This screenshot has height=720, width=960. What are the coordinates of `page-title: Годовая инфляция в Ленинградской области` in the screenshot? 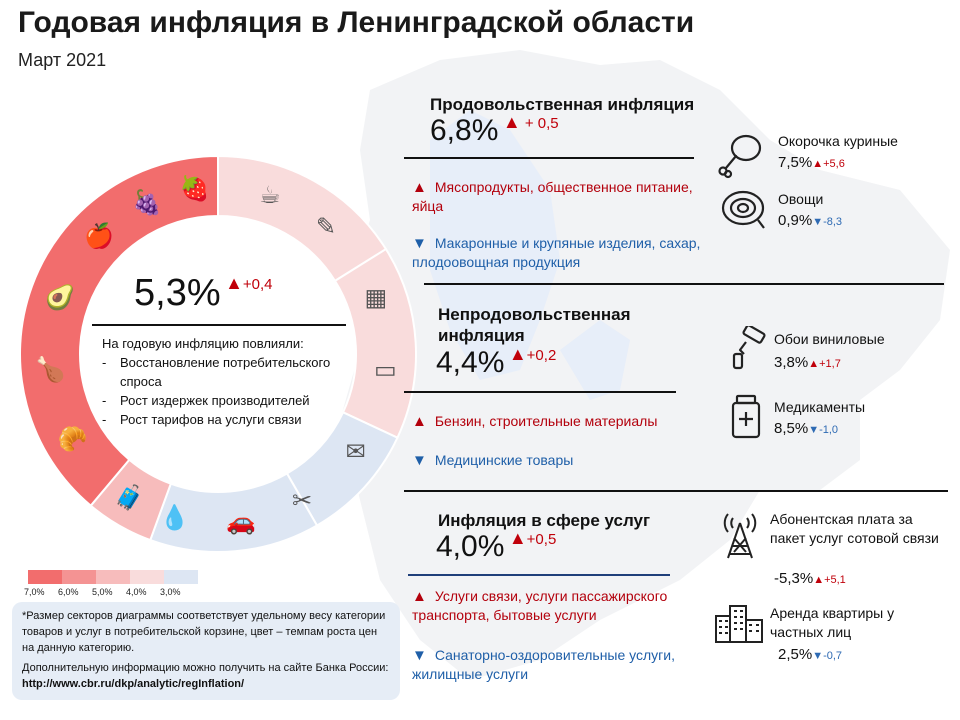 It's located at (356, 22).